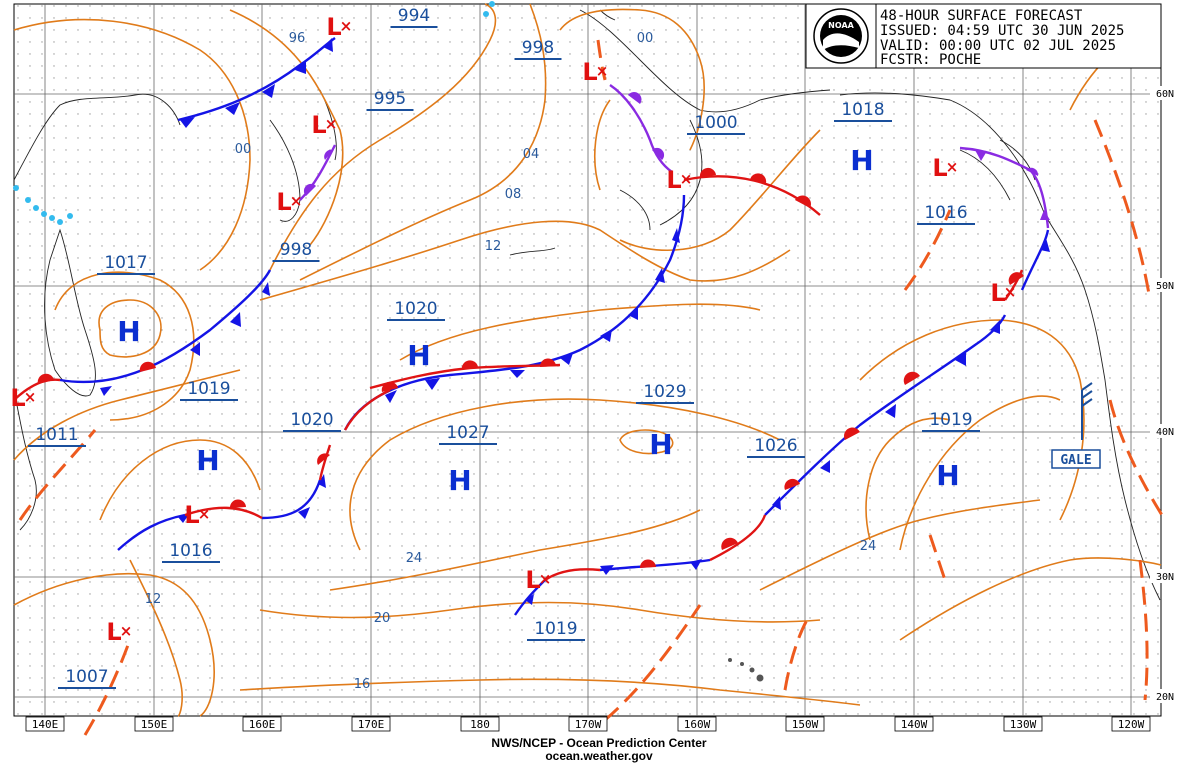 The image size is (1200, 764). I want to click on longitude-label: 150E, so click(154, 724).